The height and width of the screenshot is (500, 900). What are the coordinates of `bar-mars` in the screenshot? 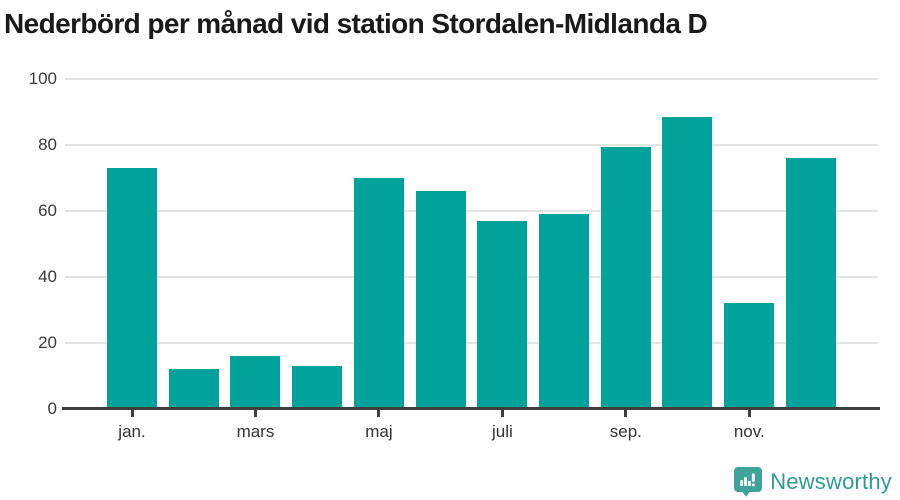 It's located at (255, 382).